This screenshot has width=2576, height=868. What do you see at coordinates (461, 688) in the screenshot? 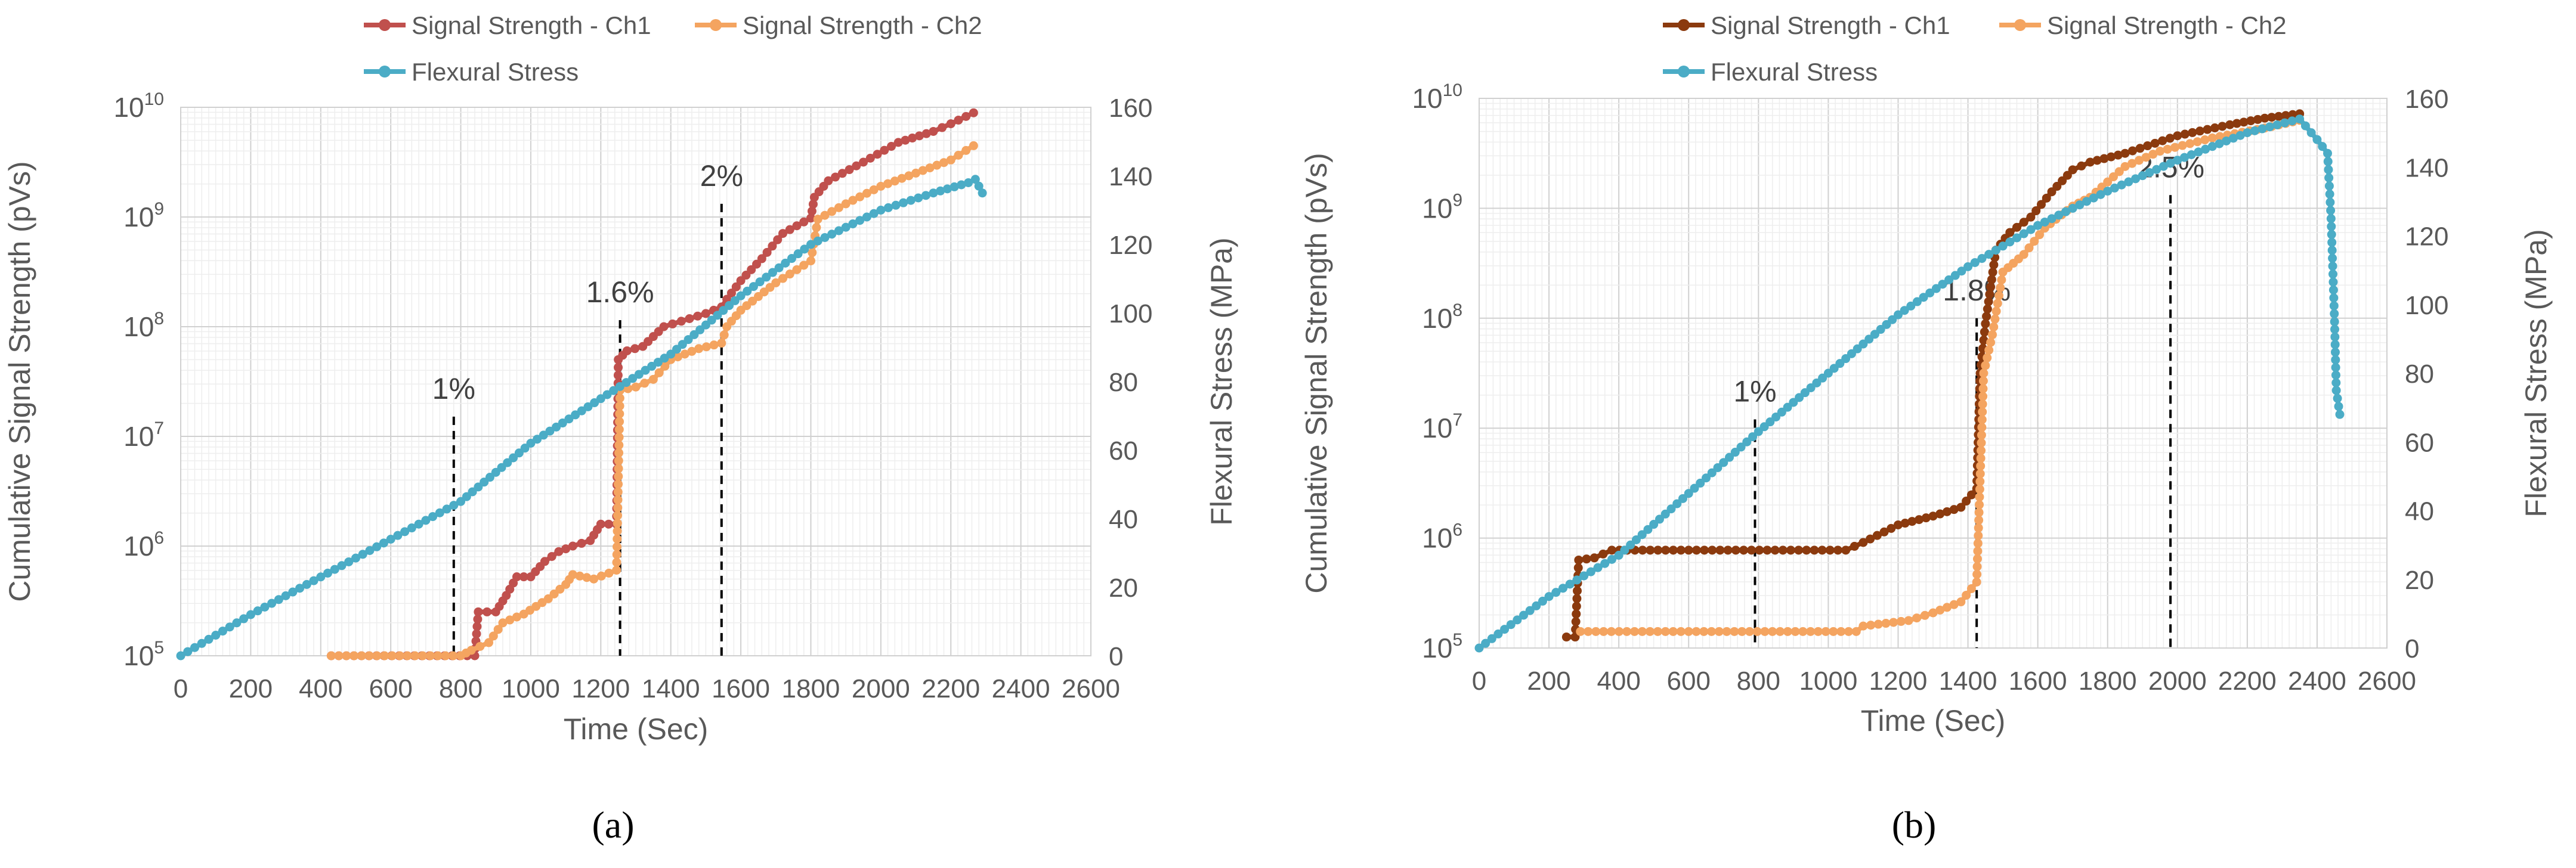
I see `x-tick-label: 800` at bounding box center [461, 688].